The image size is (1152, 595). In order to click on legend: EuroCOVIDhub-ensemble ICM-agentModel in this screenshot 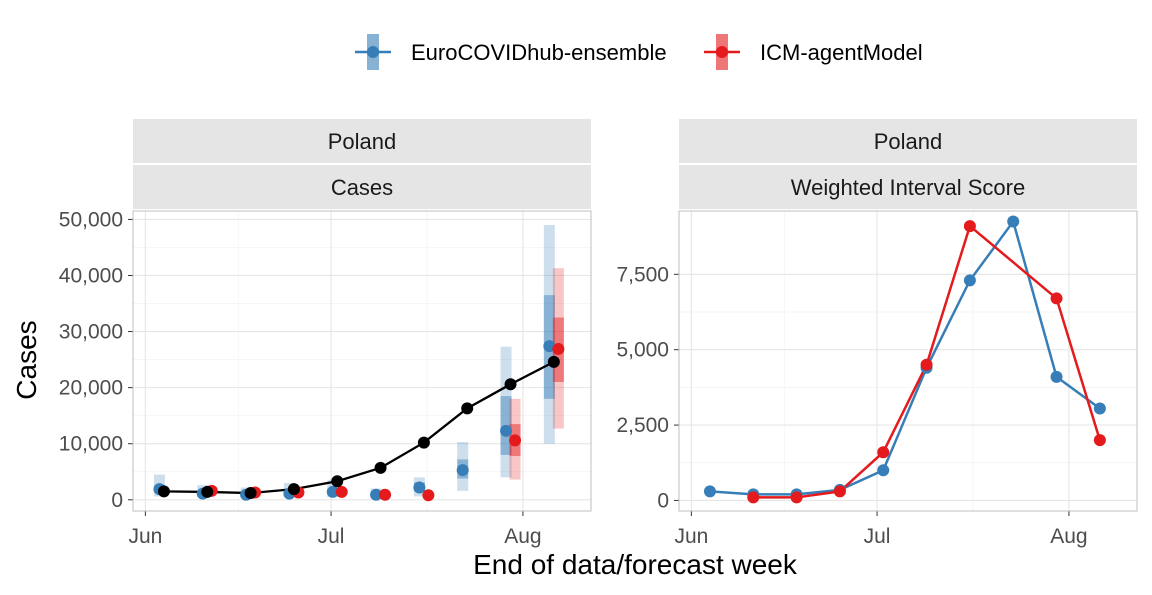, I will do `click(639, 52)`.